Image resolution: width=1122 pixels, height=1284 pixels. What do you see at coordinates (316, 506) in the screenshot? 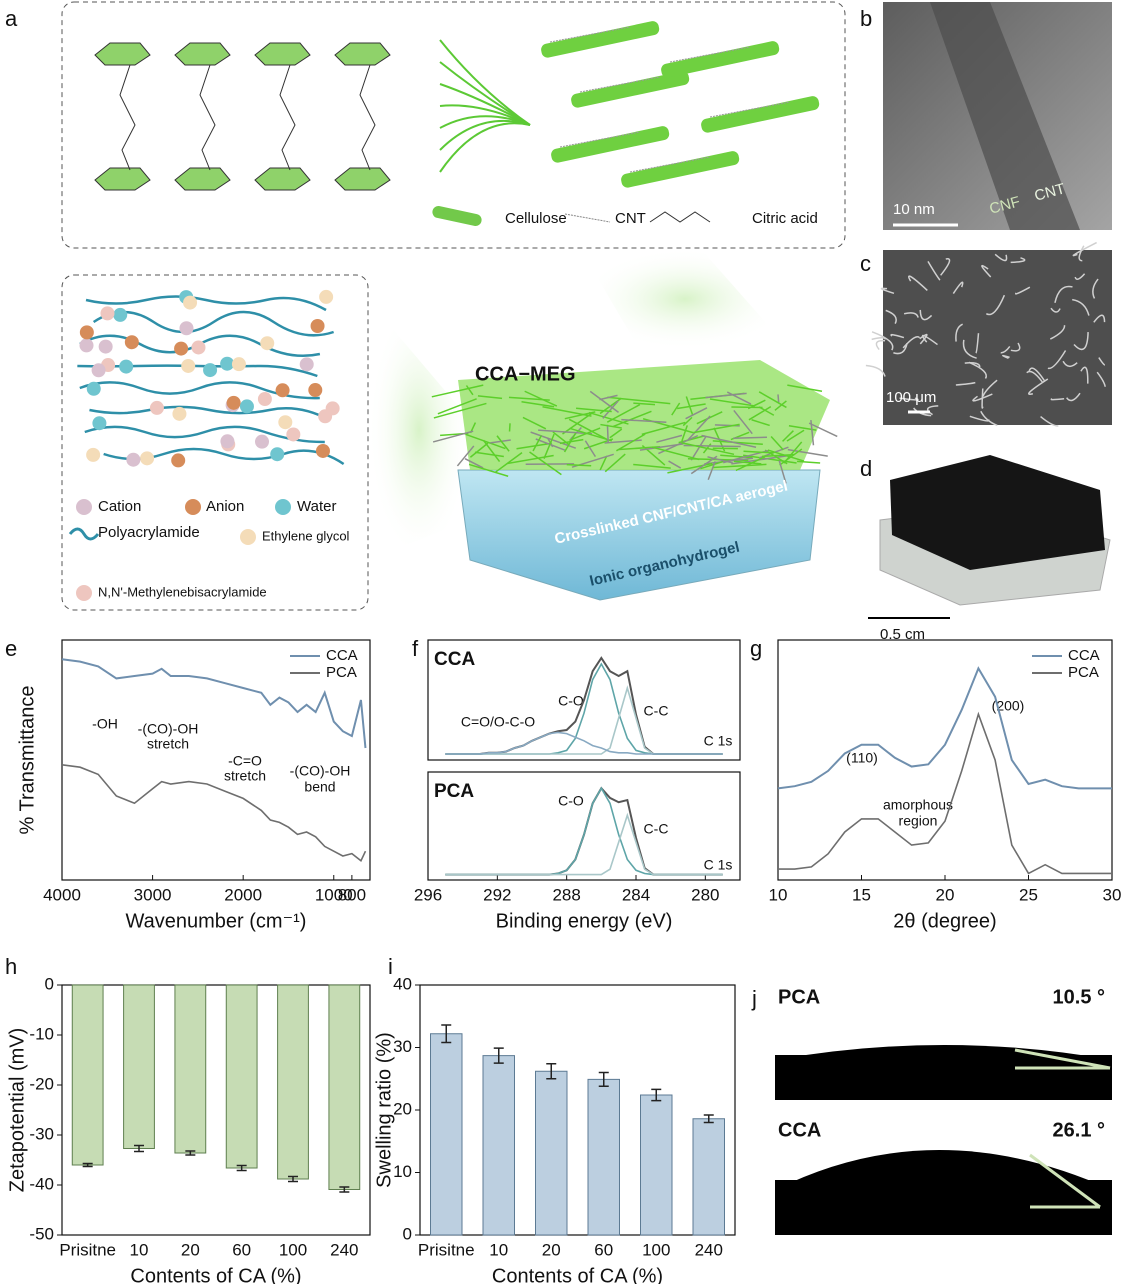
I see `legend-label: Water` at bounding box center [316, 506].